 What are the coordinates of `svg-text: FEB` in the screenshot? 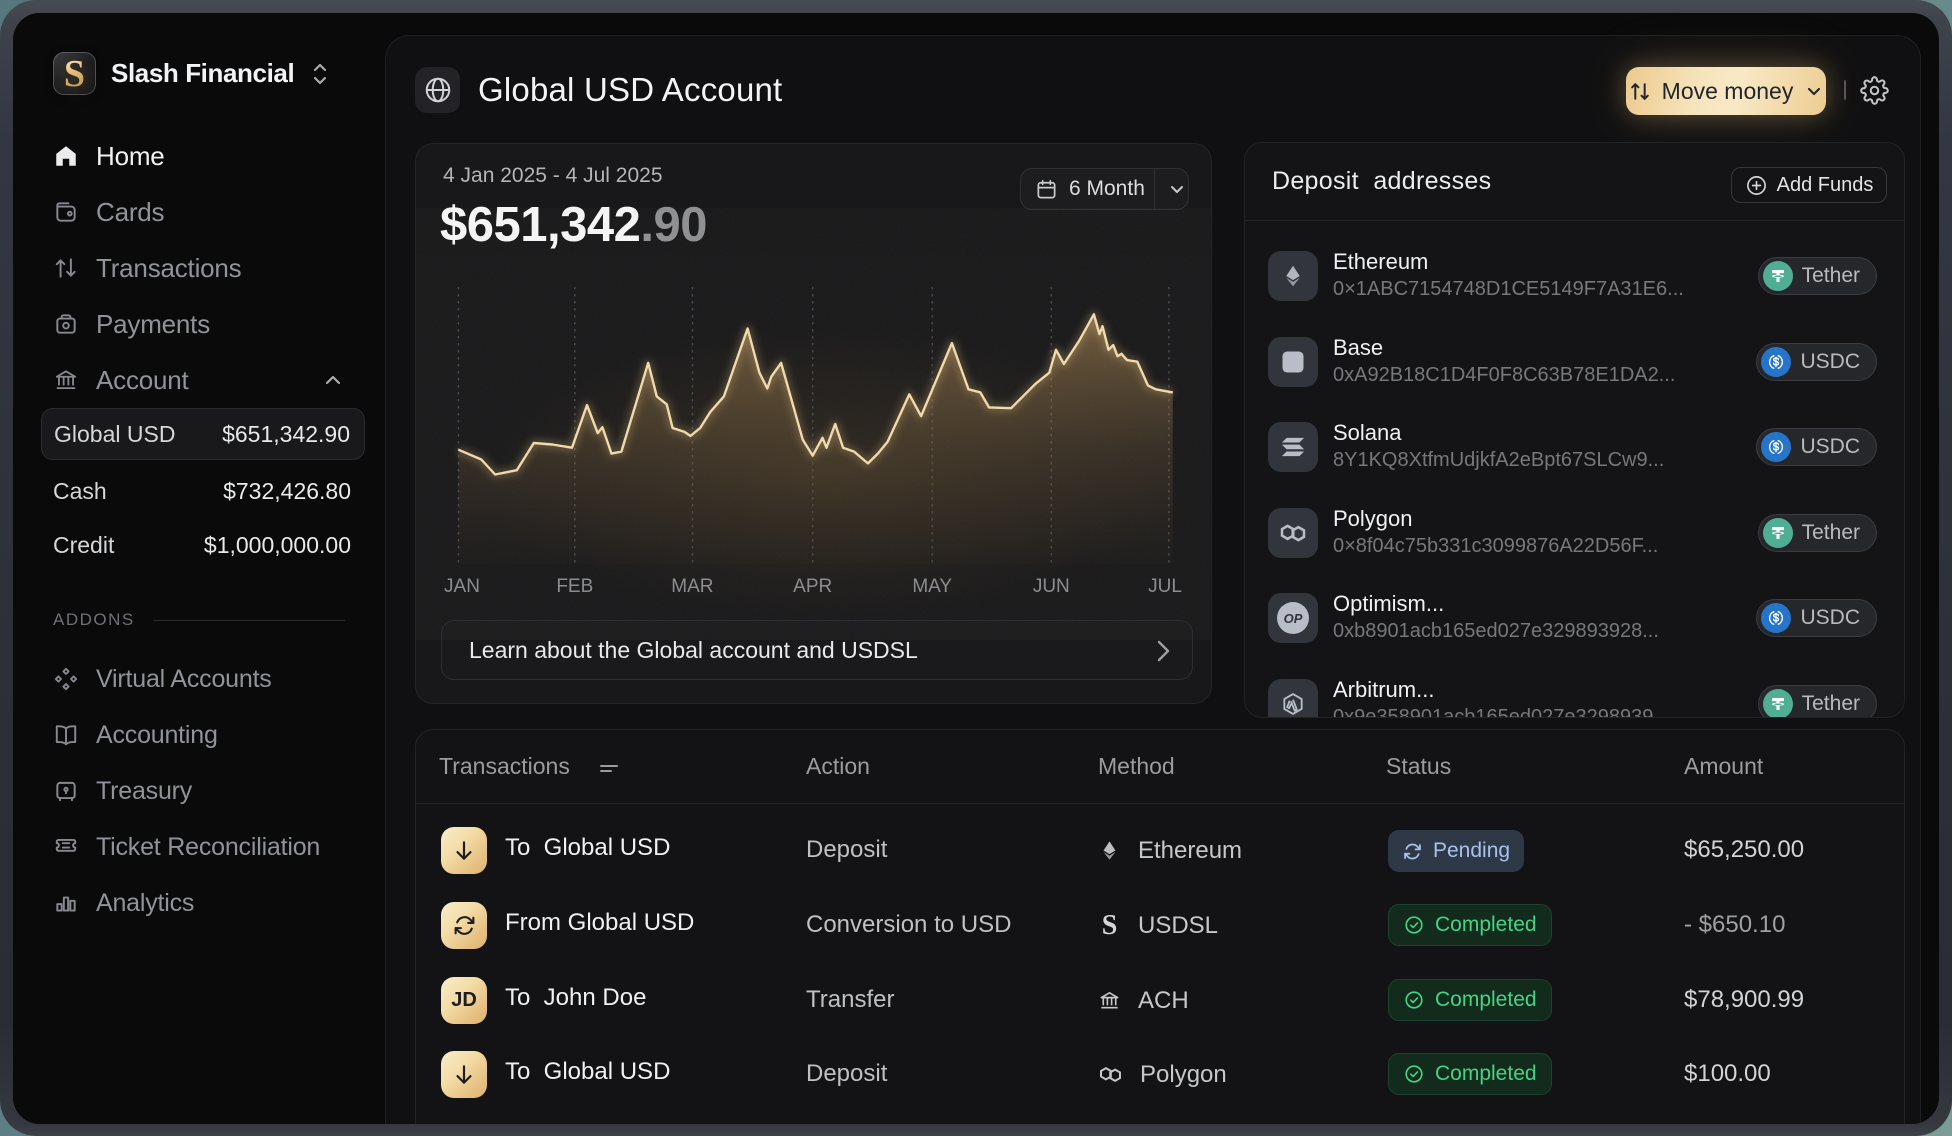 It's located at (574, 586).